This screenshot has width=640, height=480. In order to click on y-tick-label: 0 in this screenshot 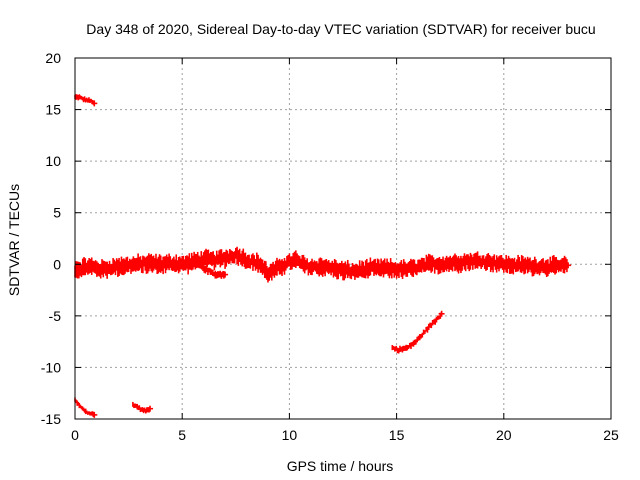, I will do `click(57, 264)`.